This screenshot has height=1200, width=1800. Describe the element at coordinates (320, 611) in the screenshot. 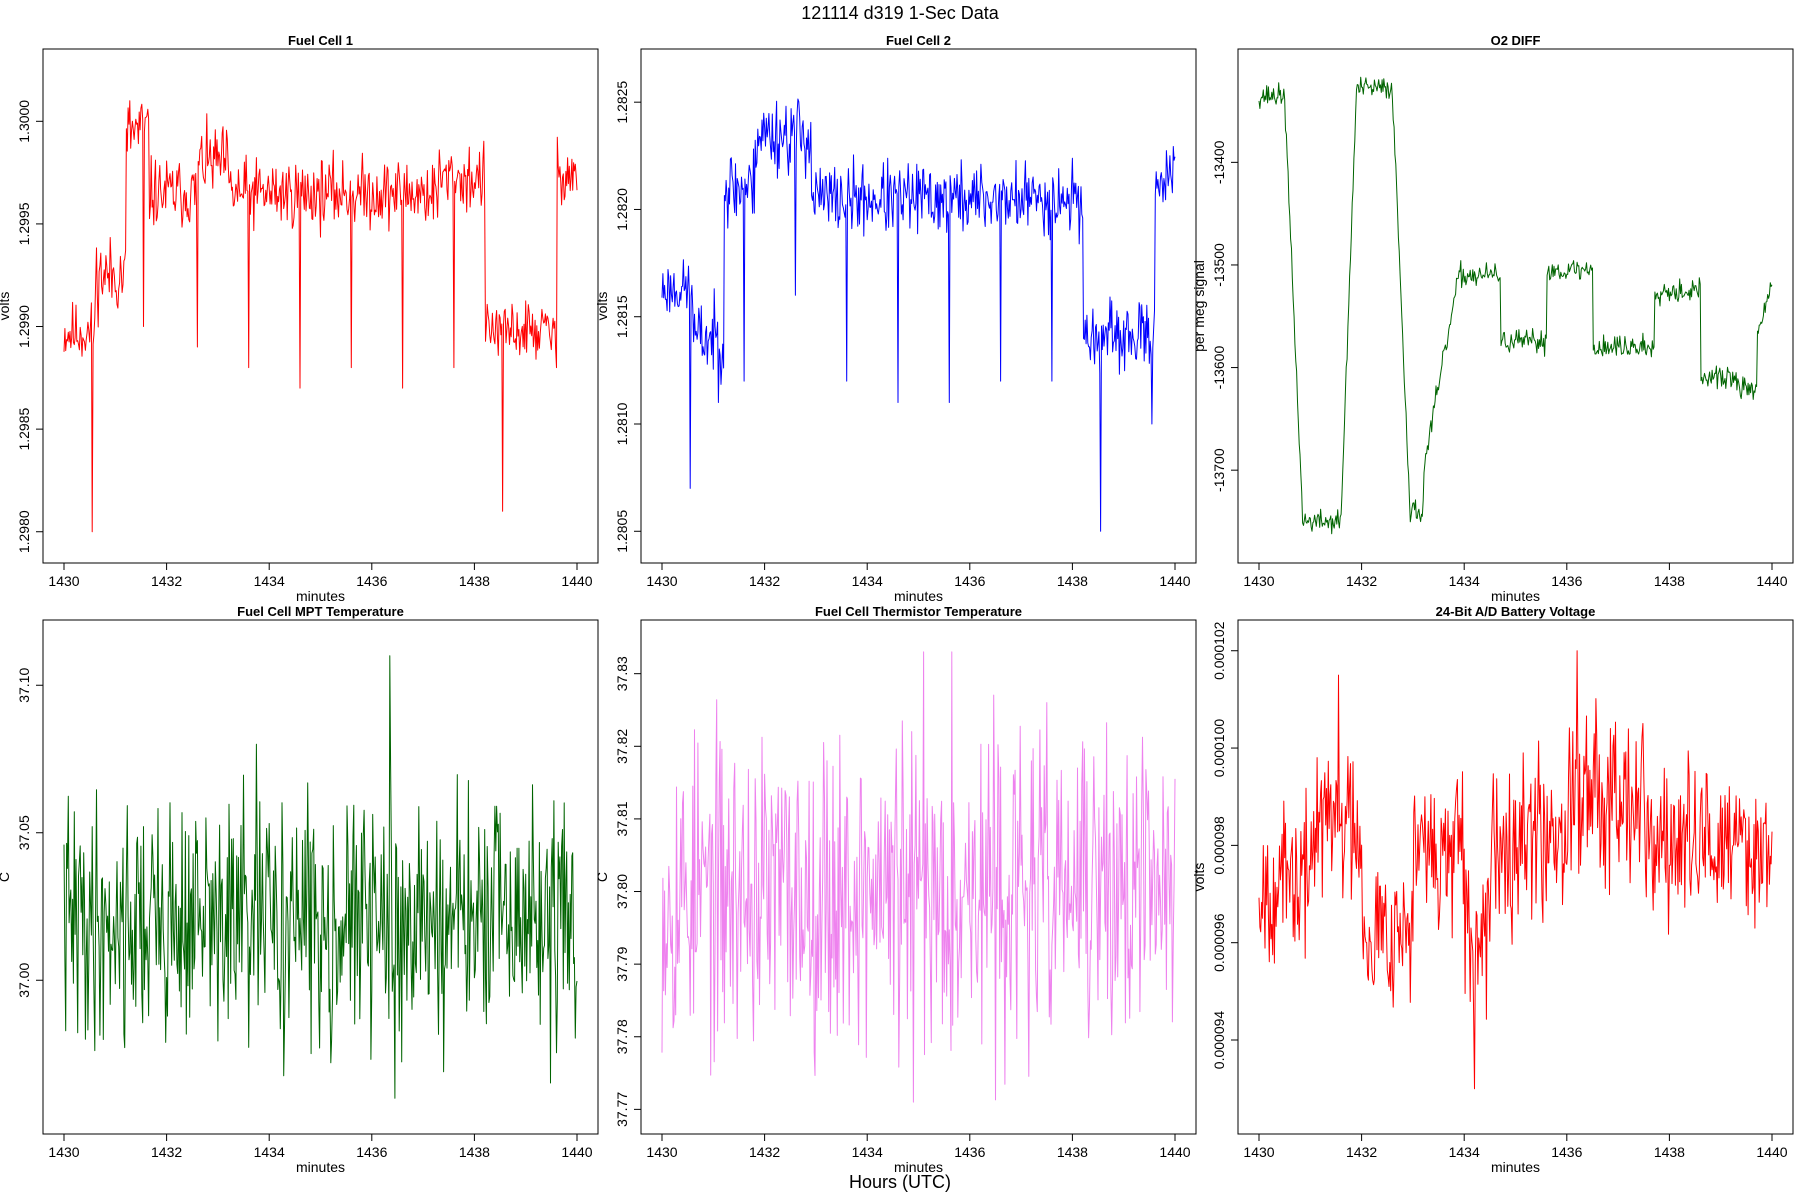

I see `panel-title: Fuel Cell MPT Temperature` at that location.